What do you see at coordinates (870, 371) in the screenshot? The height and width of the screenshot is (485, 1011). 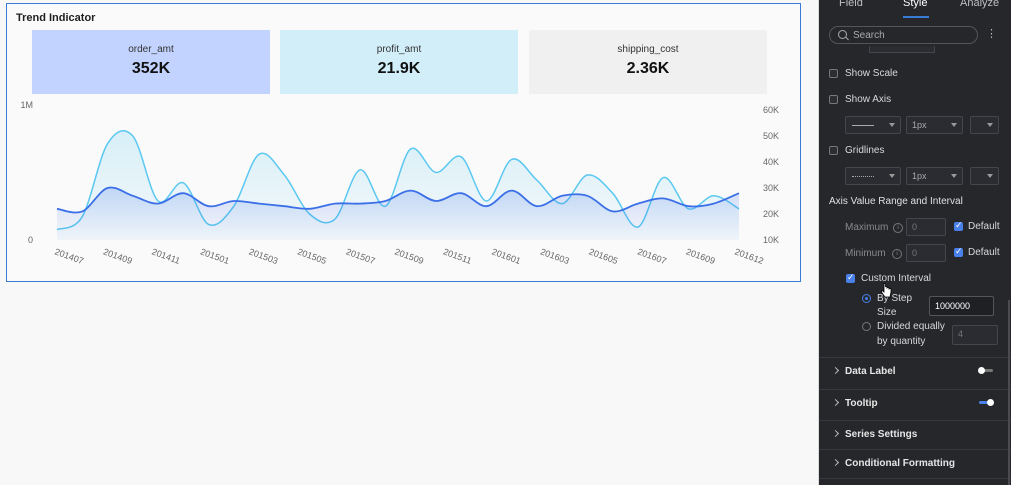 I see `section-label: Data Label` at bounding box center [870, 371].